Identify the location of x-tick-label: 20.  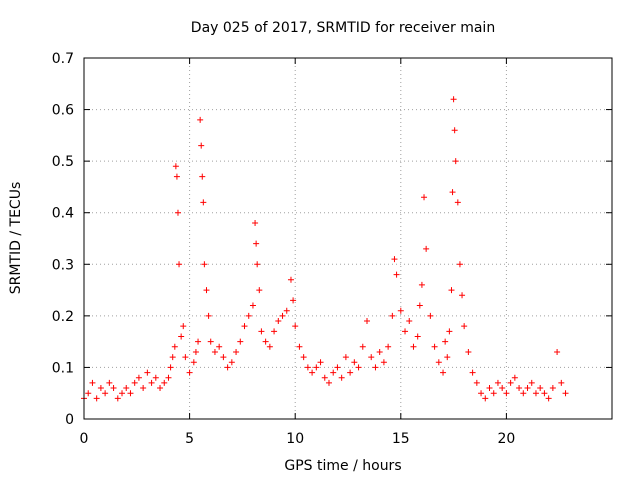
(506, 439).